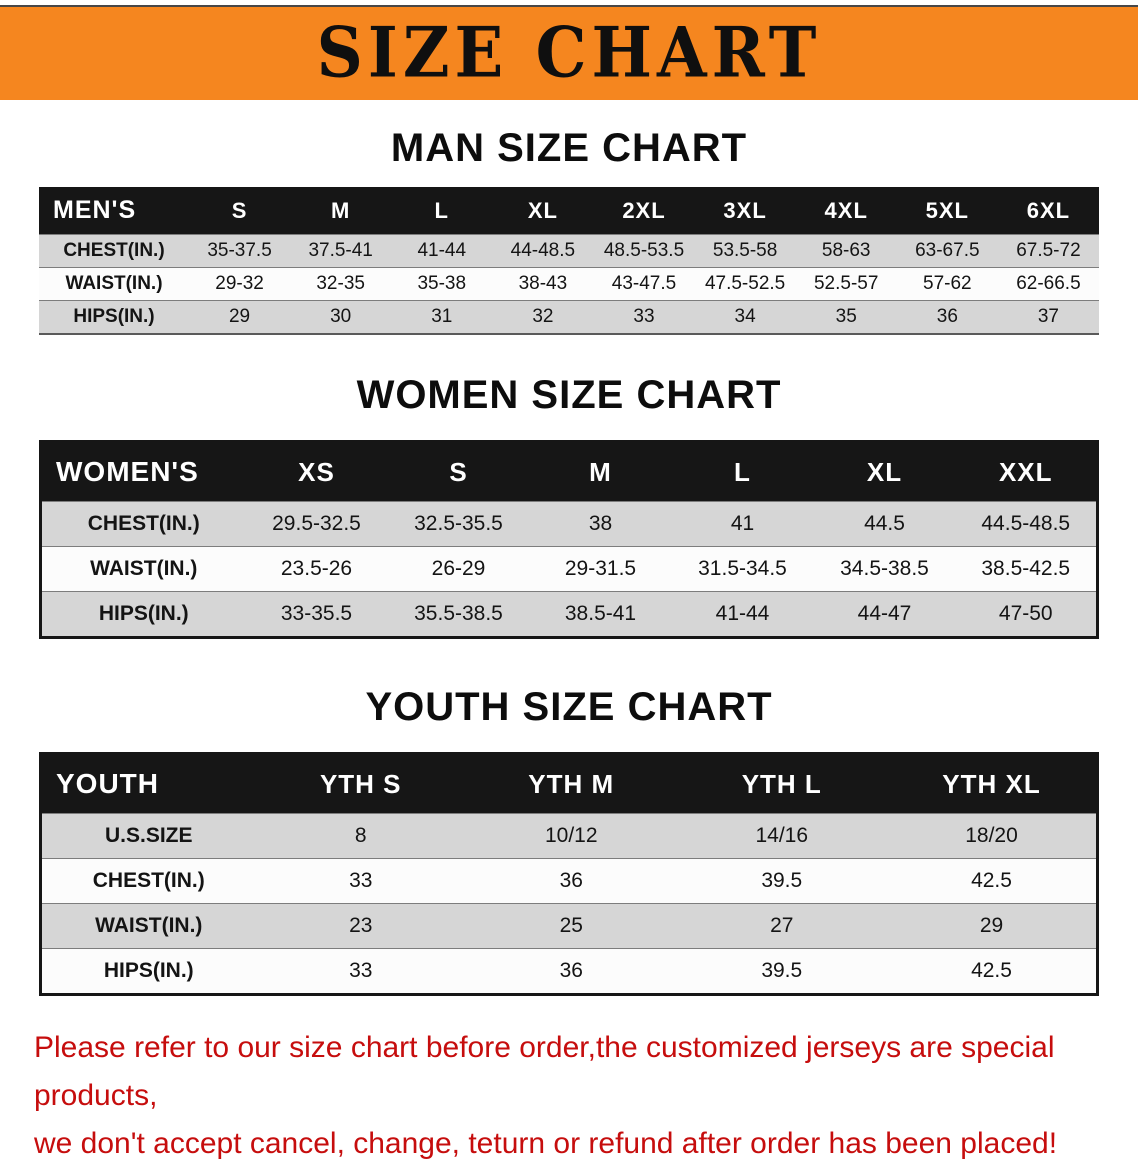  Describe the element at coordinates (442, 317) in the screenshot. I see `value-cell: 31` at that location.